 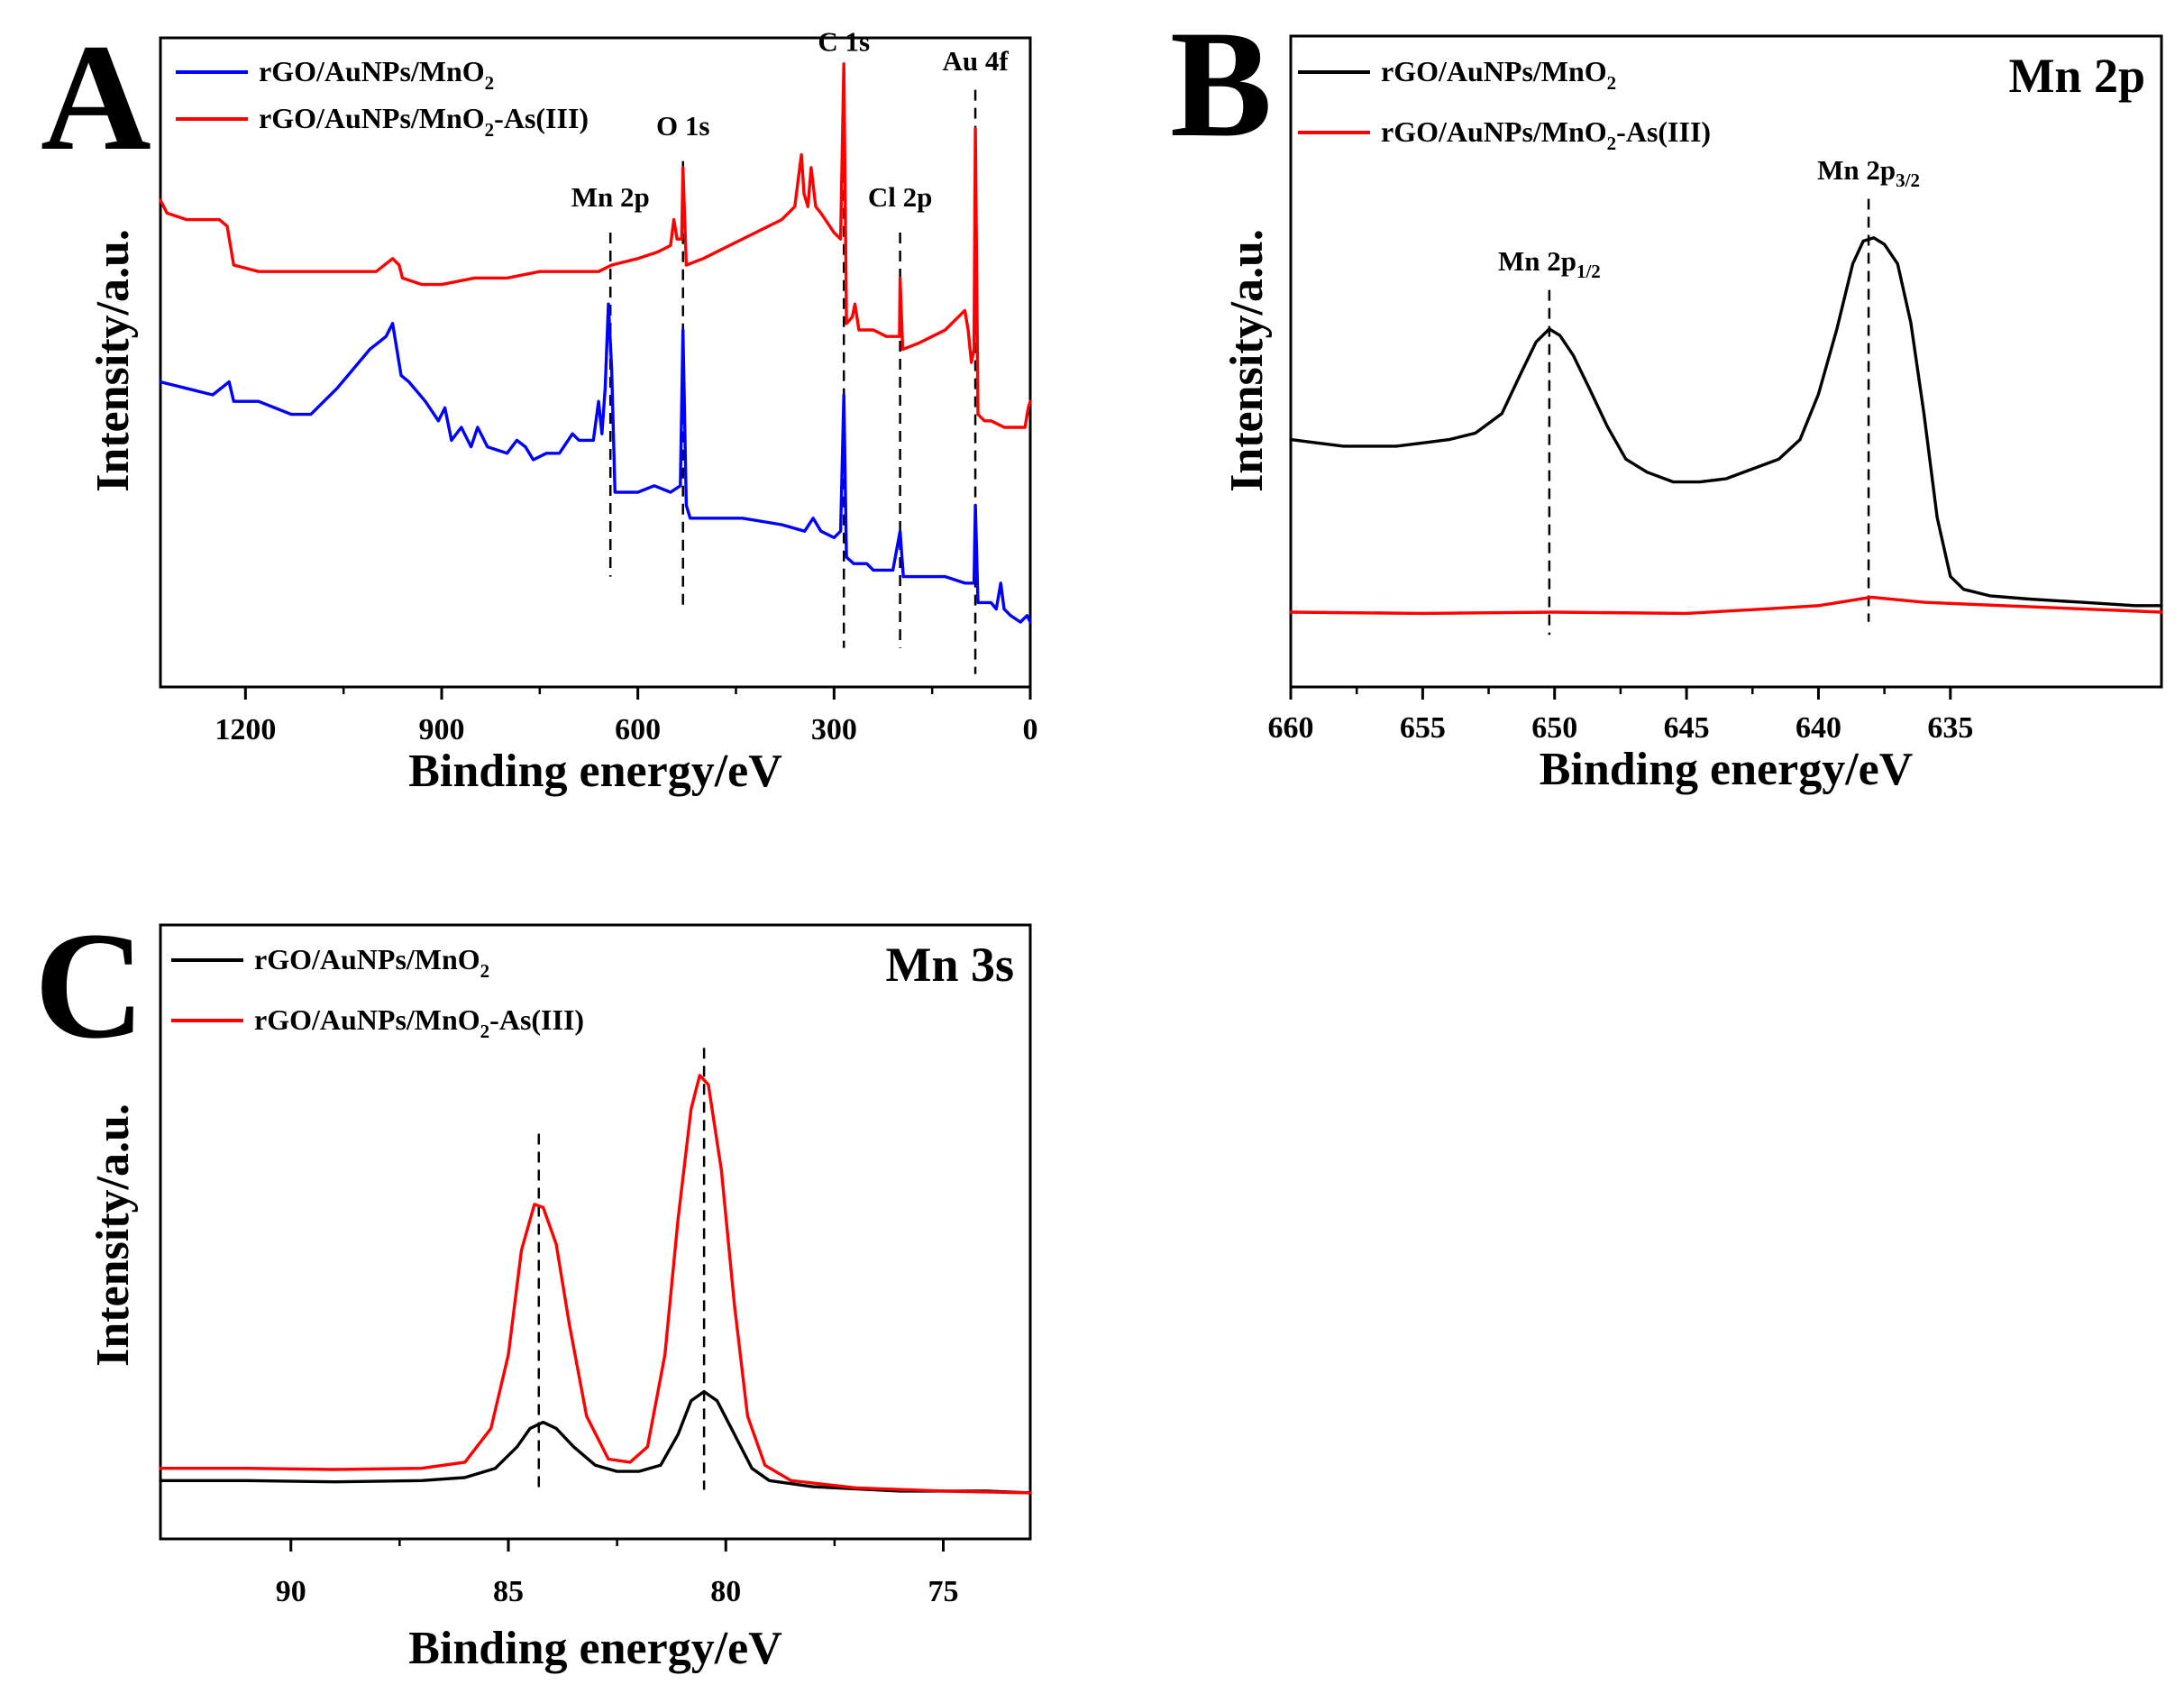 I want to click on spectrum-region-label: Mn 2p, so click(x=2076, y=76).